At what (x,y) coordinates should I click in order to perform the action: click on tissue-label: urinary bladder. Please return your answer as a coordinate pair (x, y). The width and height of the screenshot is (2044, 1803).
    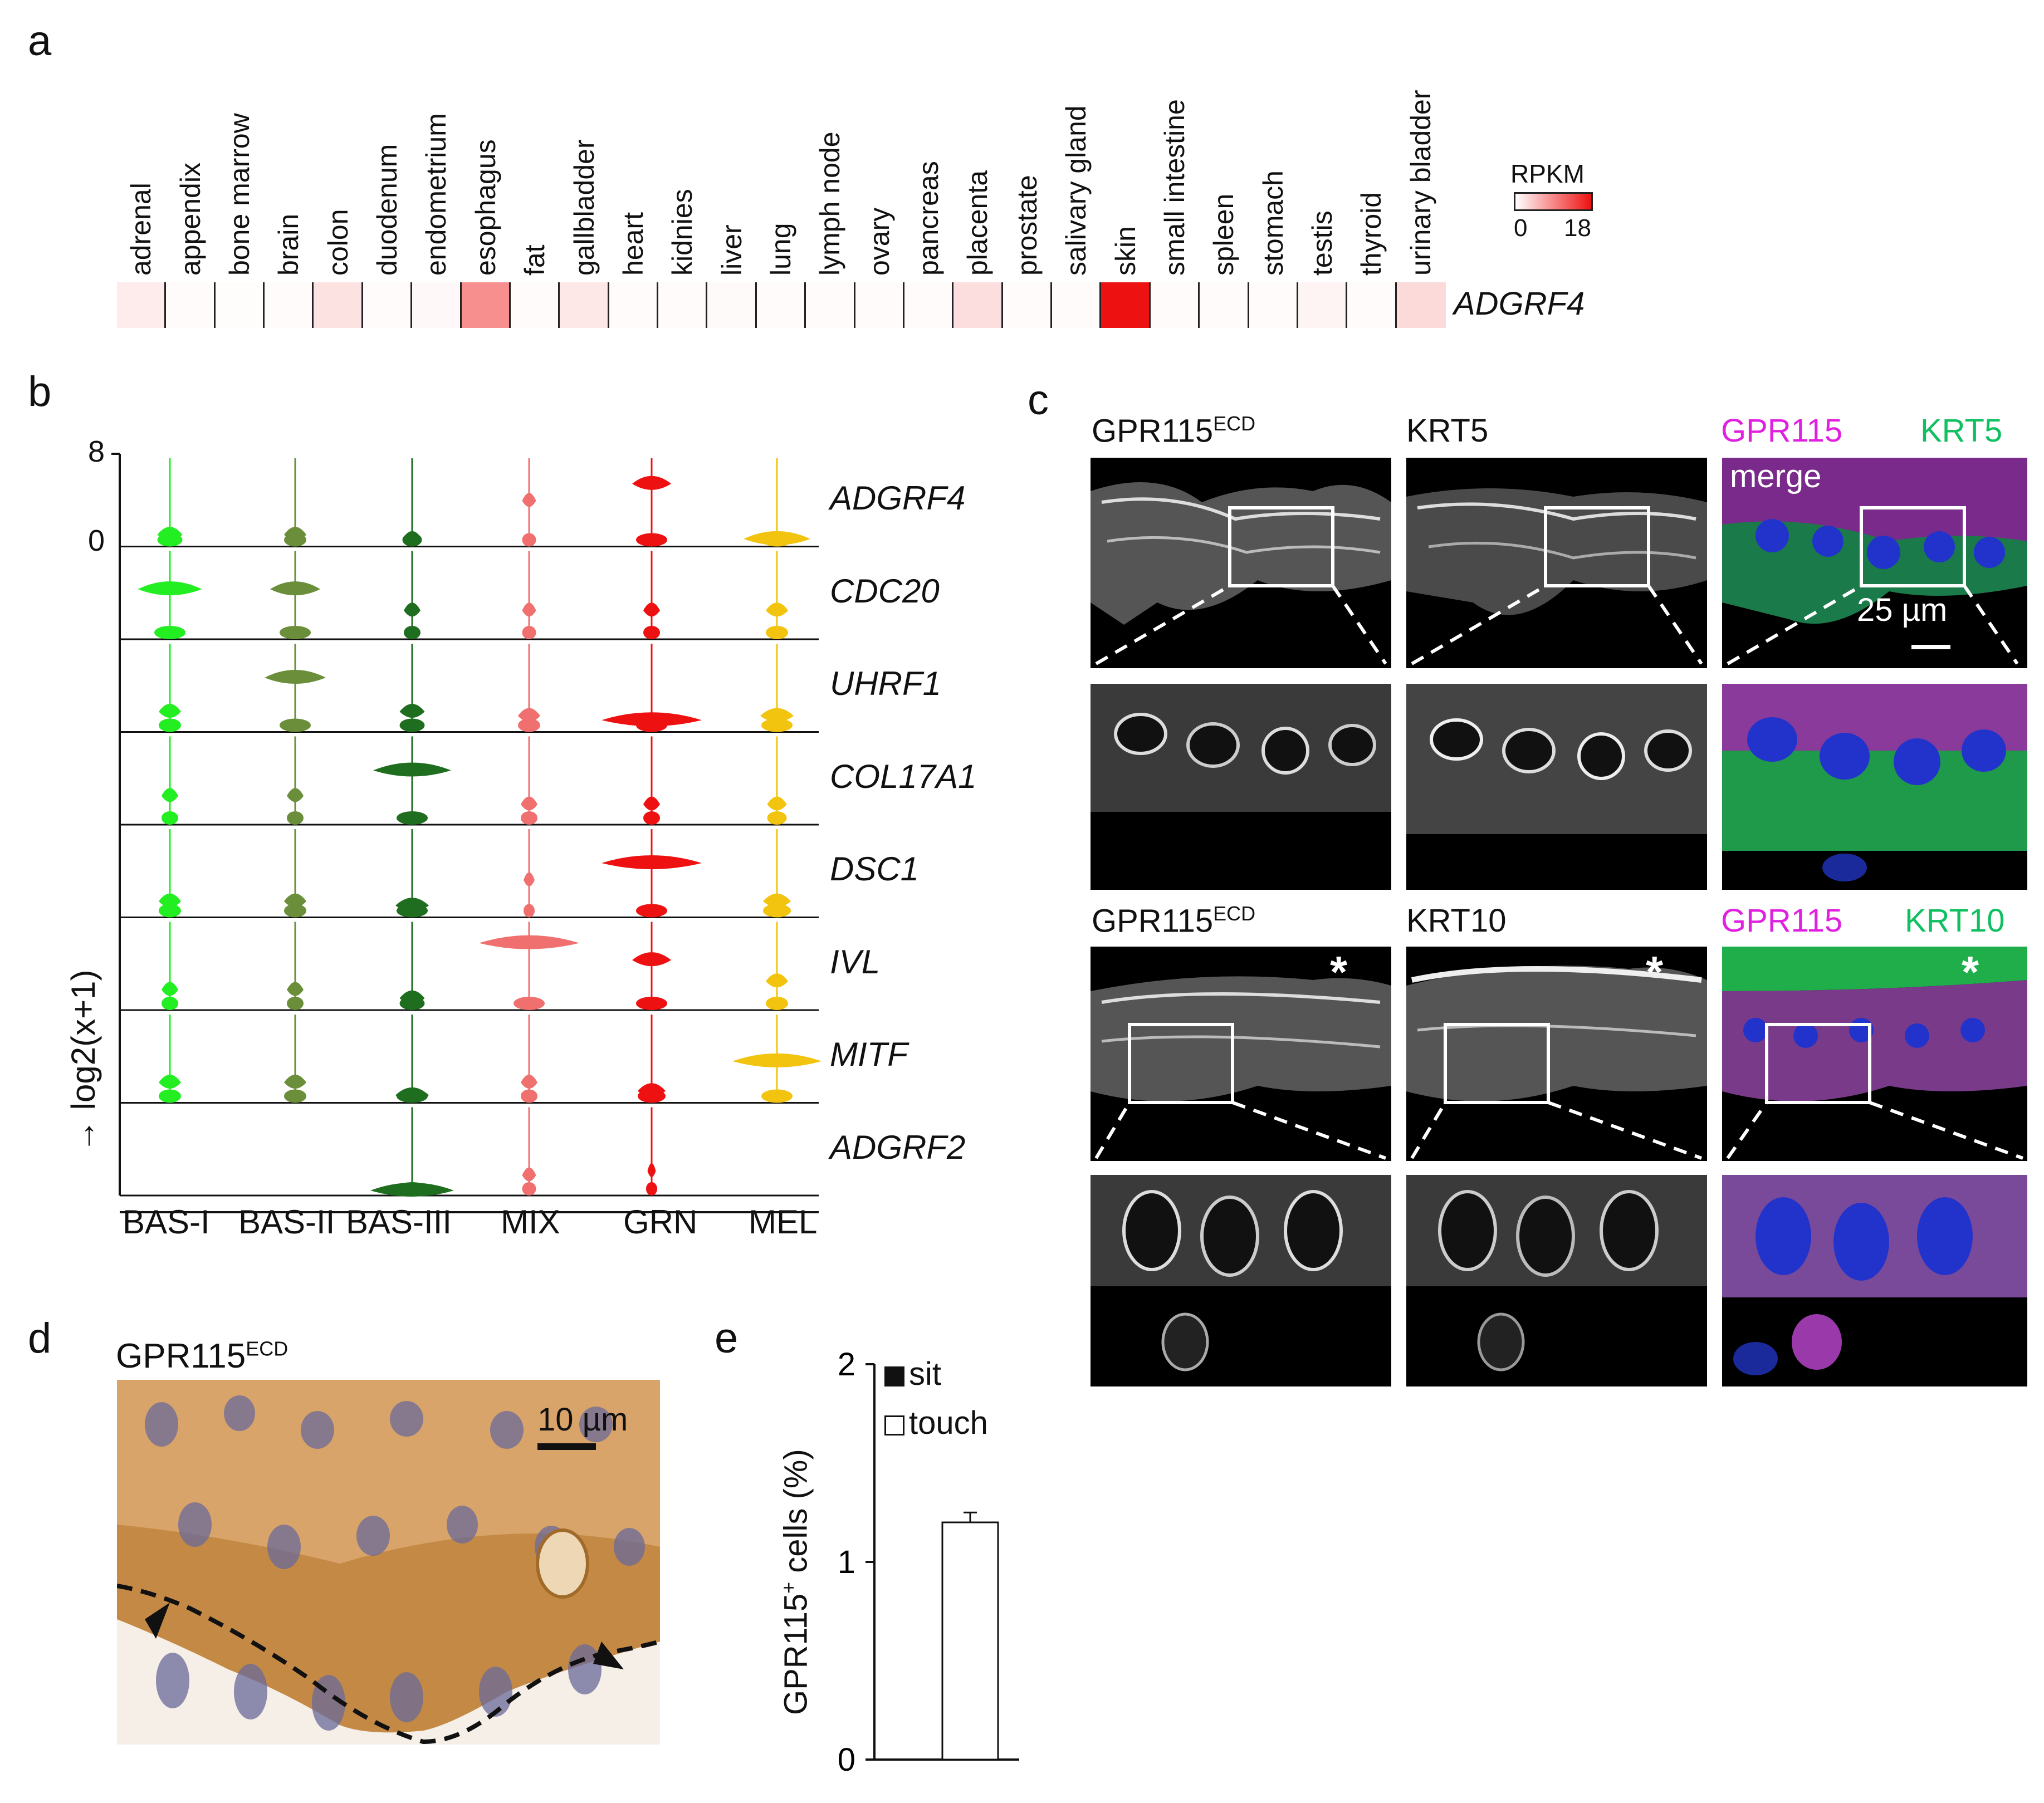
    Looking at the image, I should click on (1420, 183).